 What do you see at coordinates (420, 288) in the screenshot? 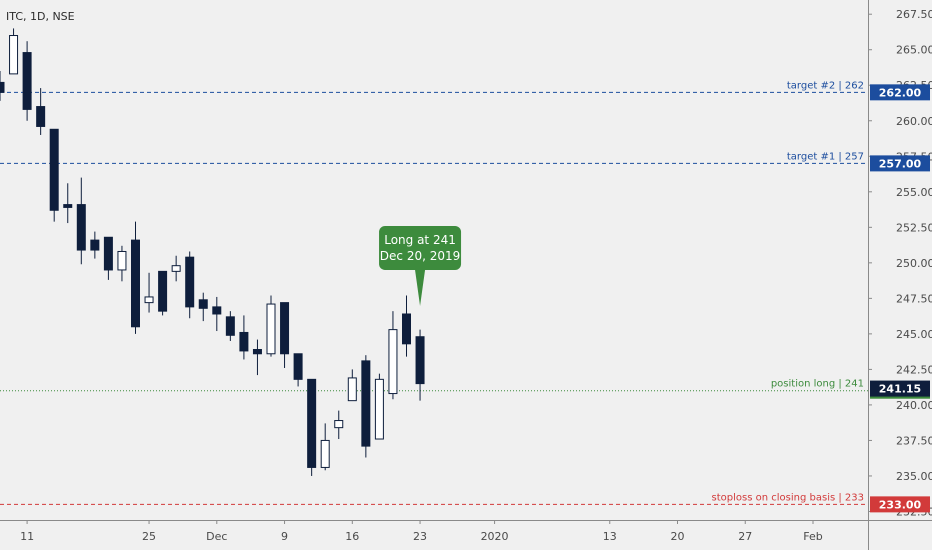
I see `callout-pointer` at bounding box center [420, 288].